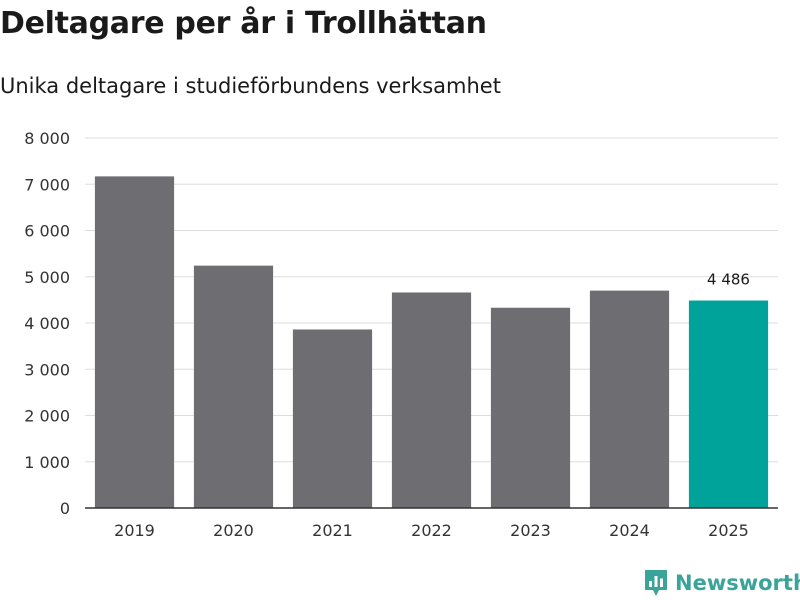 The width and height of the screenshot is (800, 600). I want to click on bar-2019, so click(134, 342).